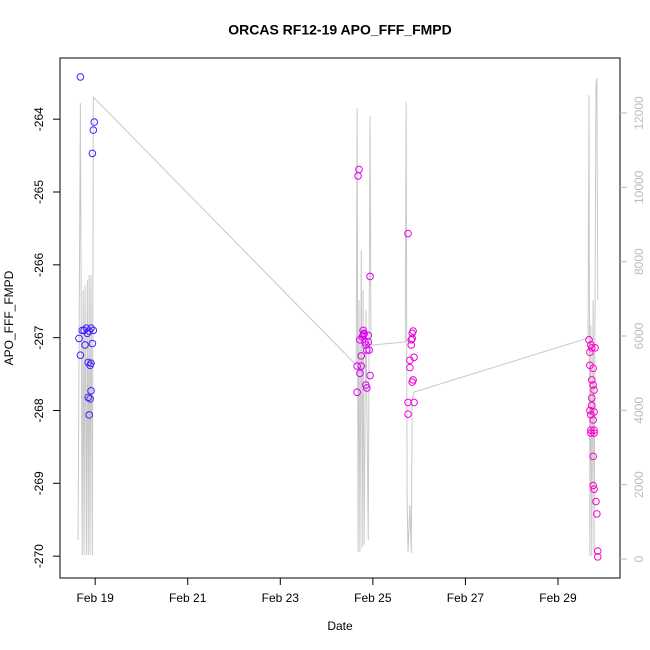 The height and width of the screenshot is (650, 650). Describe the element at coordinates (9, 317) in the screenshot. I see `y-axis-label: APO_FFF_FMPD` at that location.